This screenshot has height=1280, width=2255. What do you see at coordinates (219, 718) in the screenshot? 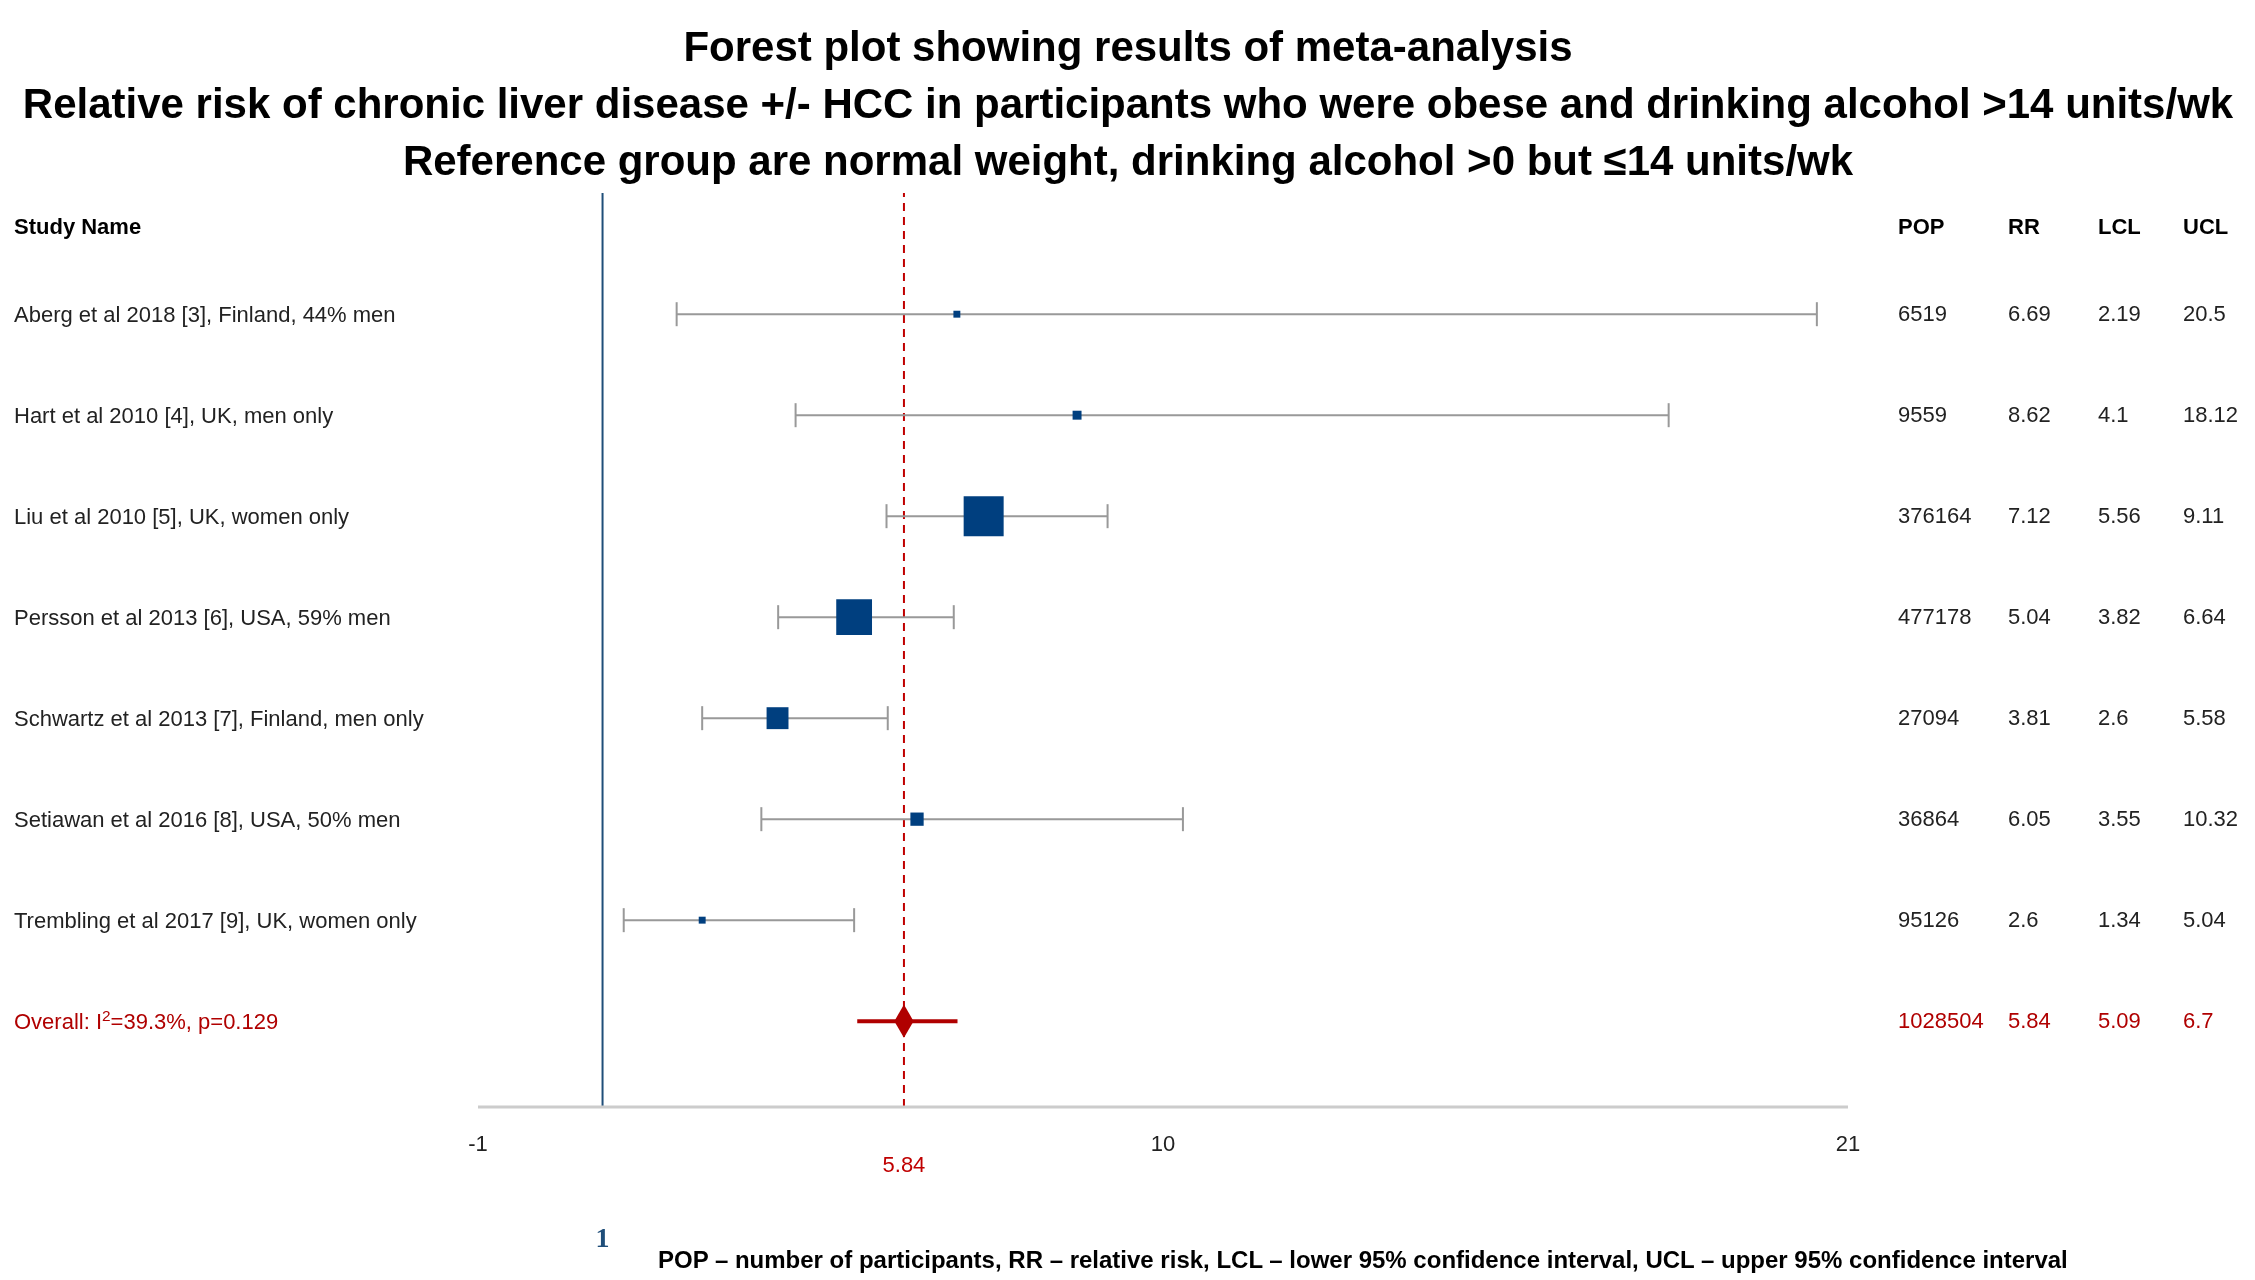
I see `y-tick-label: Schwartz et al 2013 [7], Finland, men only` at bounding box center [219, 718].